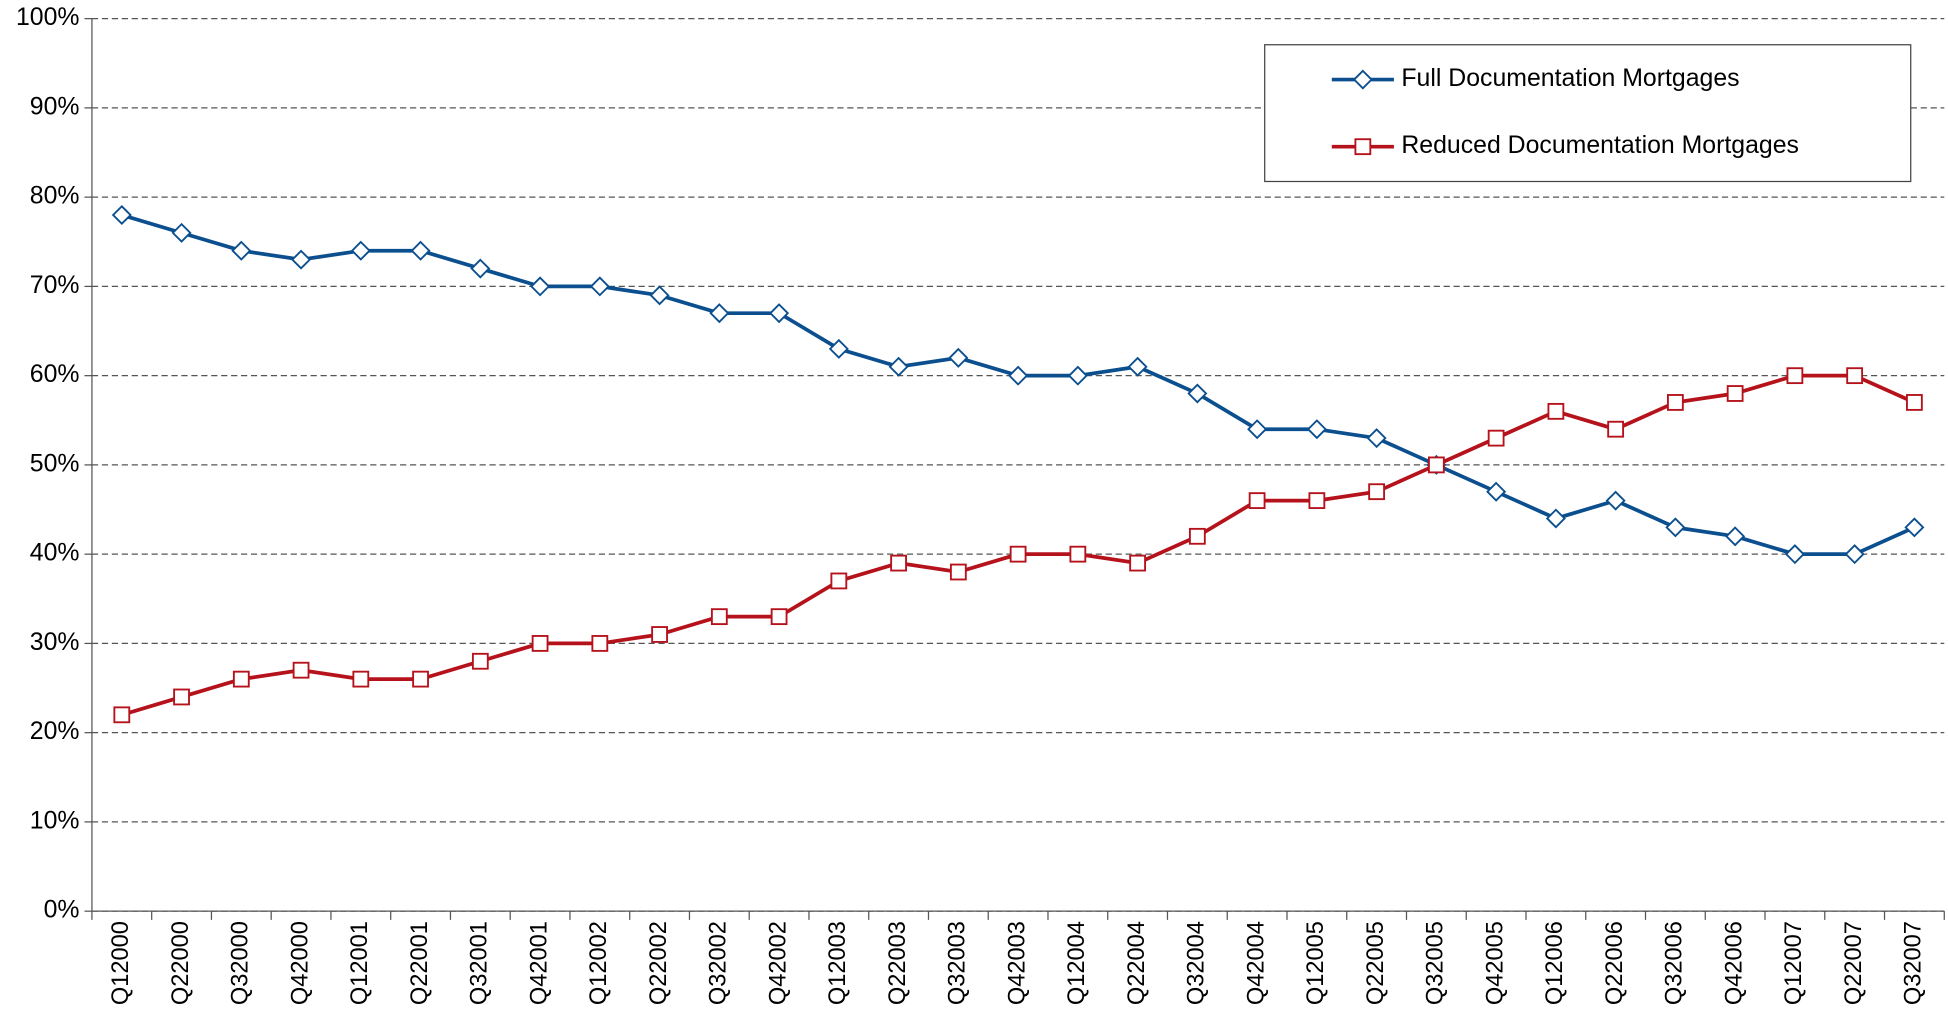  What do you see at coordinates (1615, 963) in the screenshot?
I see `x-tick-label: Q22006` at bounding box center [1615, 963].